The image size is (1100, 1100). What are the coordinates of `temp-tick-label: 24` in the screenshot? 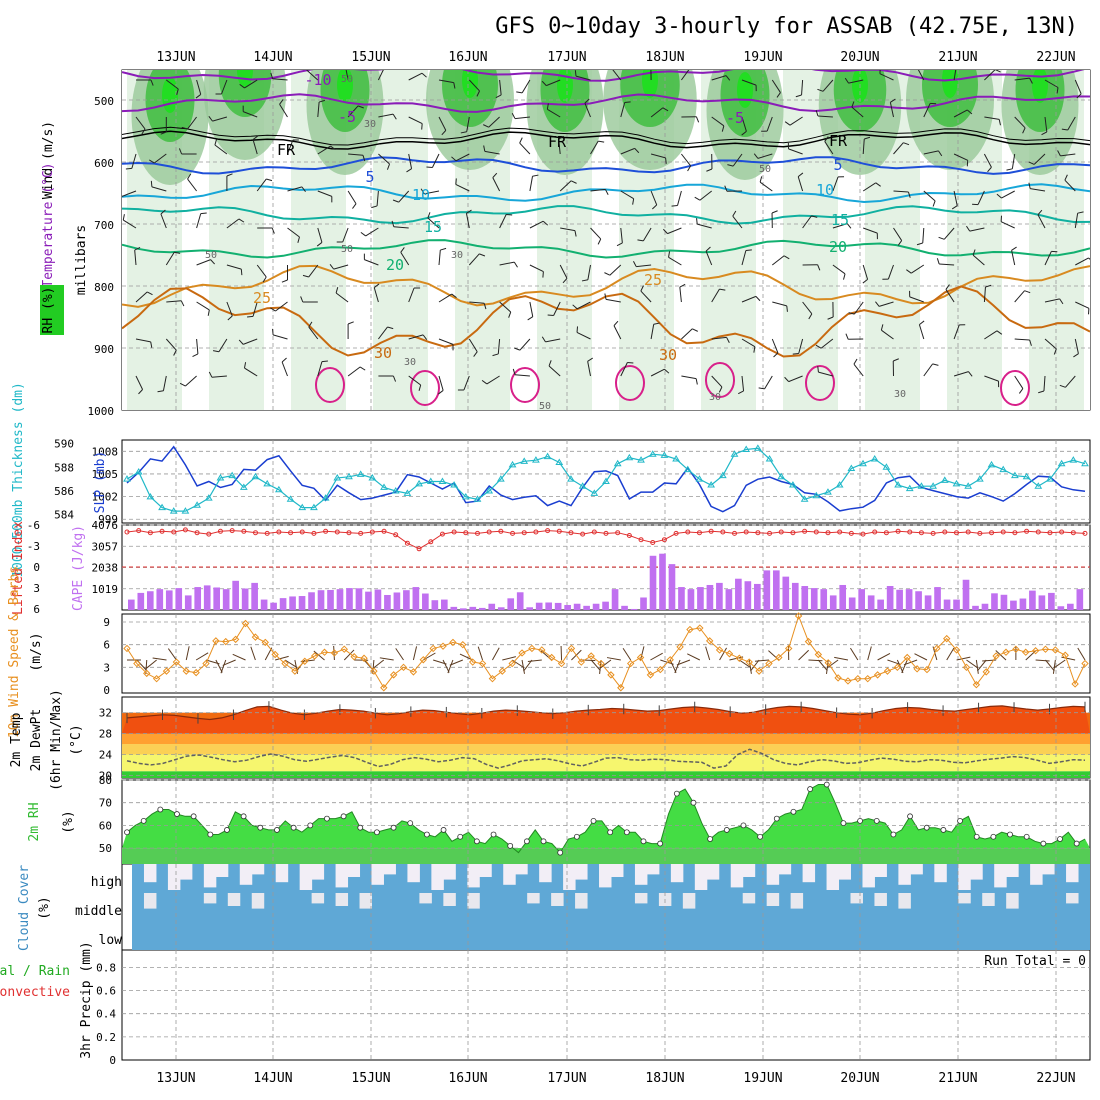 It's located at (106, 754).